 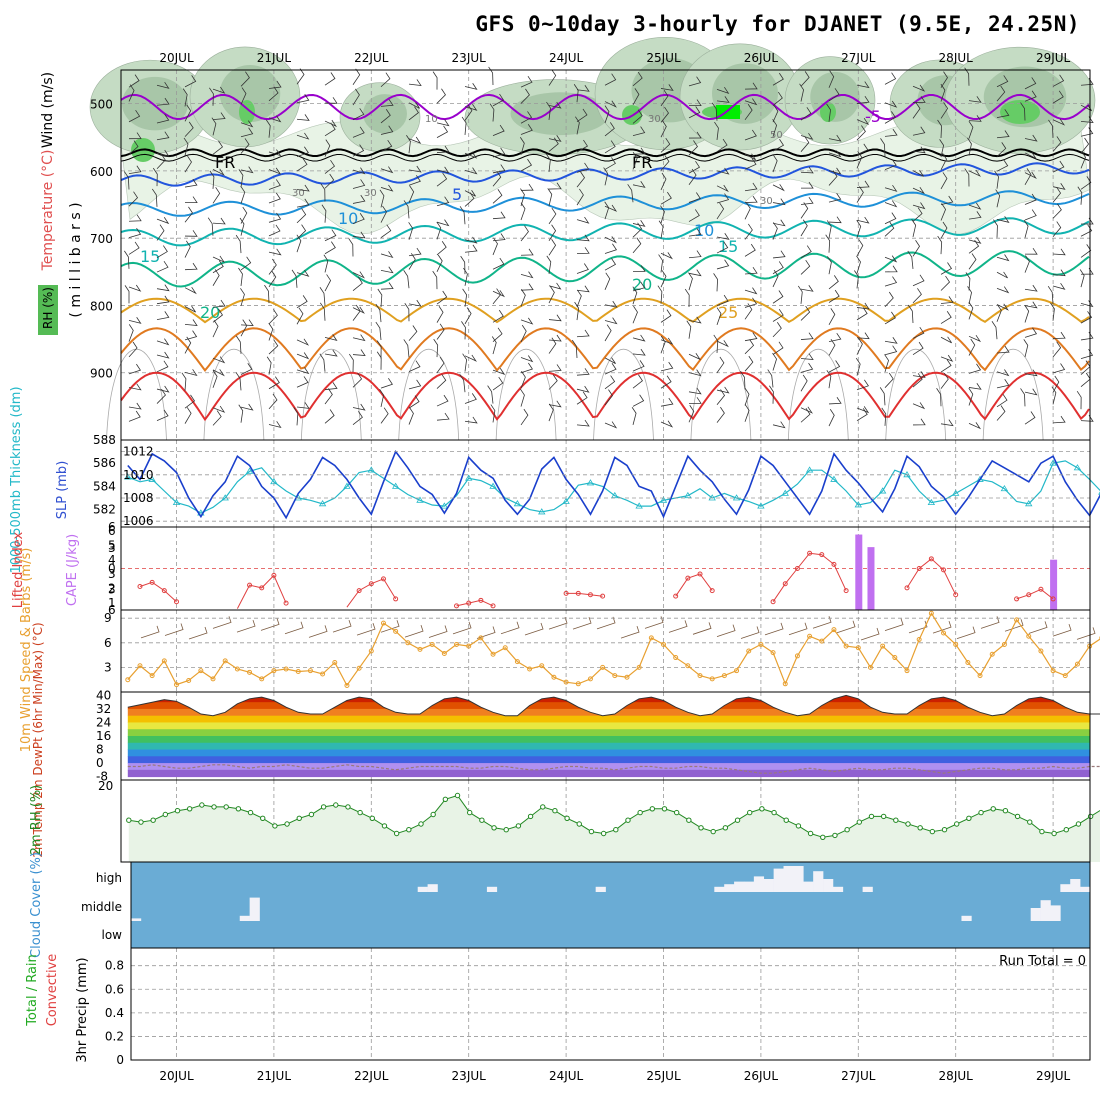 I want to click on rh-contour, so click(x=429, y=394).